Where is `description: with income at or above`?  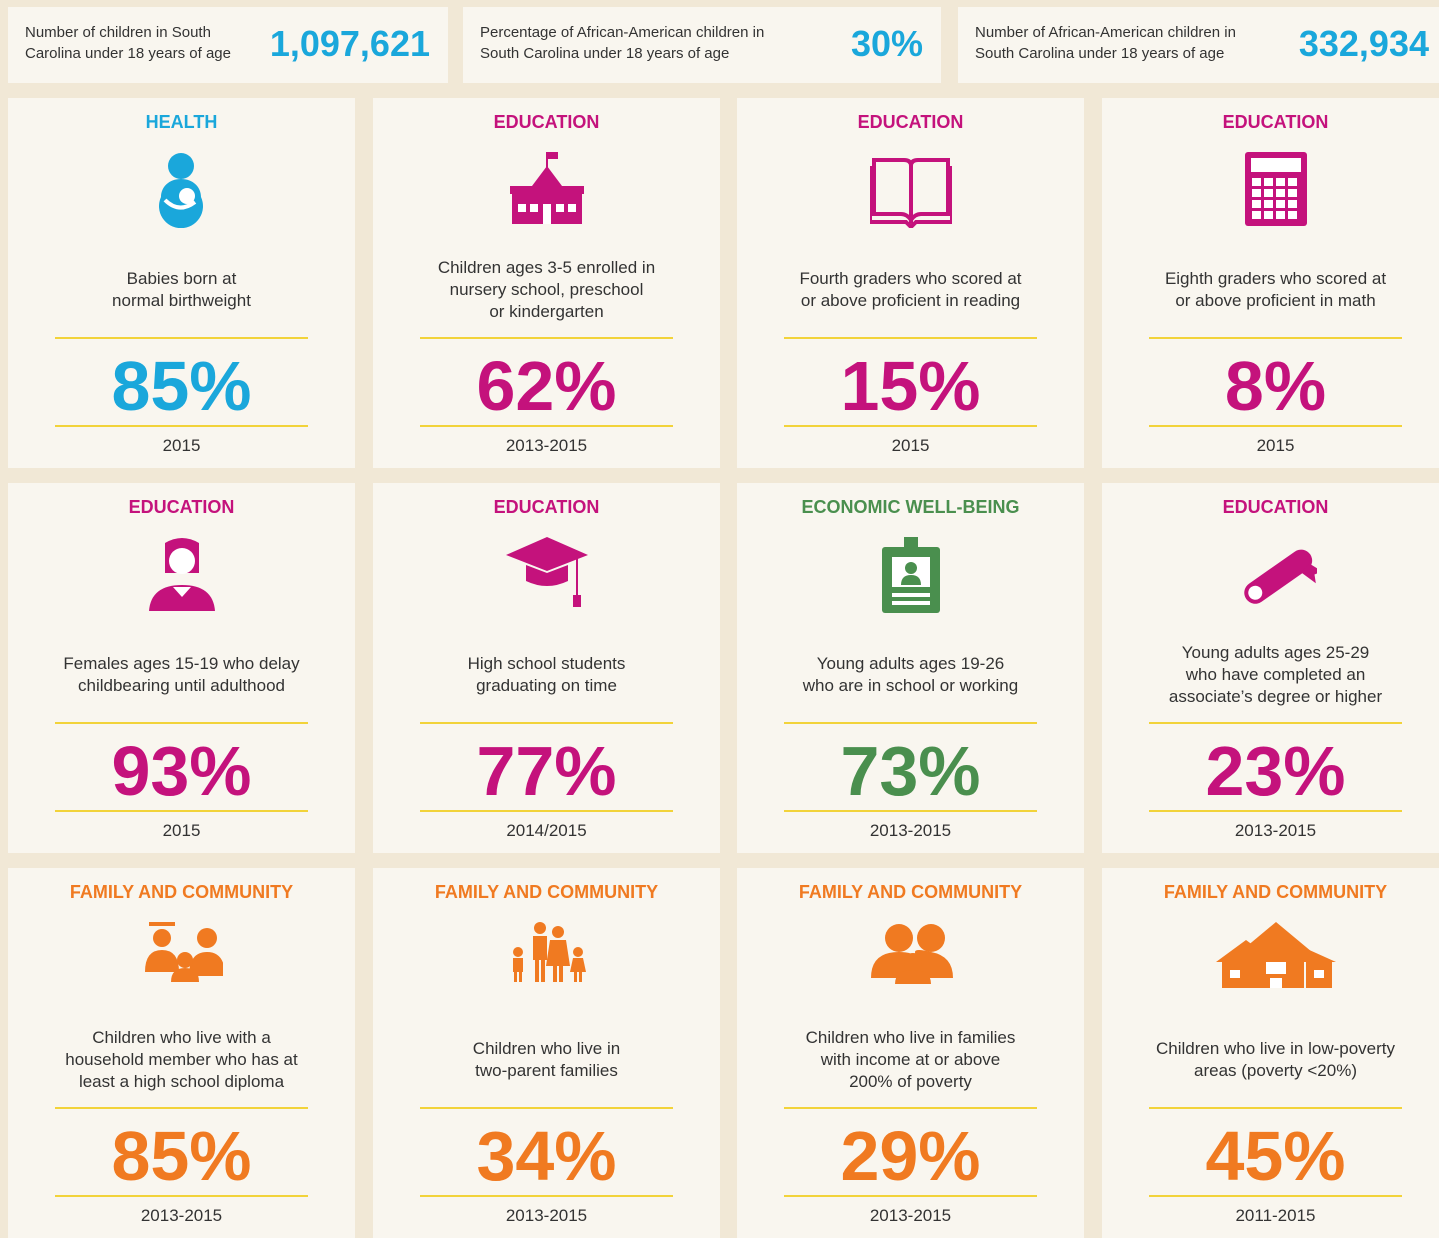
description: with income at or above is located at coordinates (910, 1059).